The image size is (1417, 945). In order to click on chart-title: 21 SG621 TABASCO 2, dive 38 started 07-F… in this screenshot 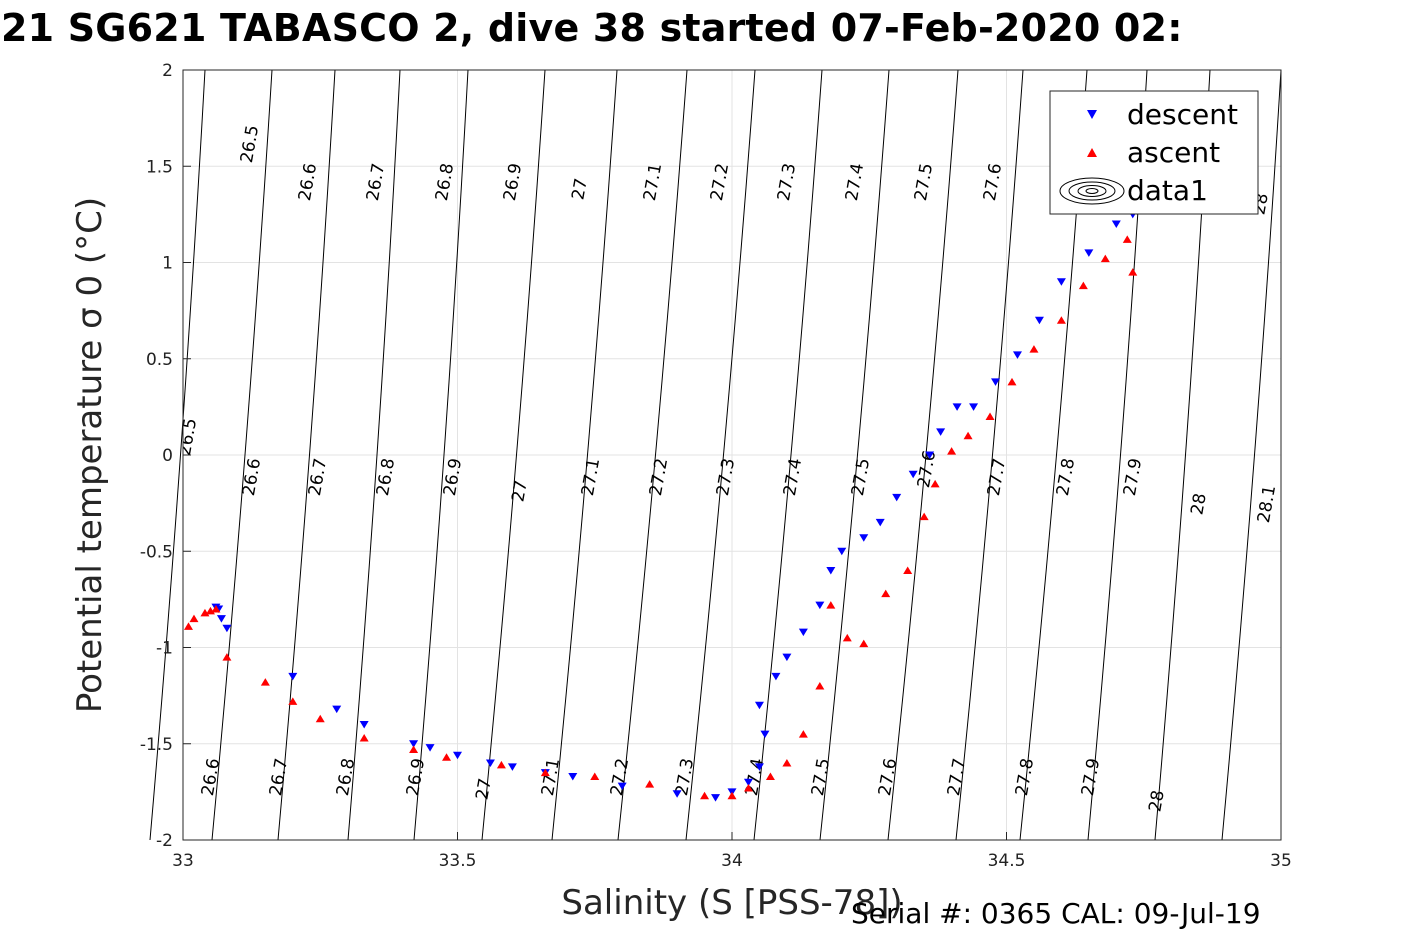, I will do `click(592, 28)`.